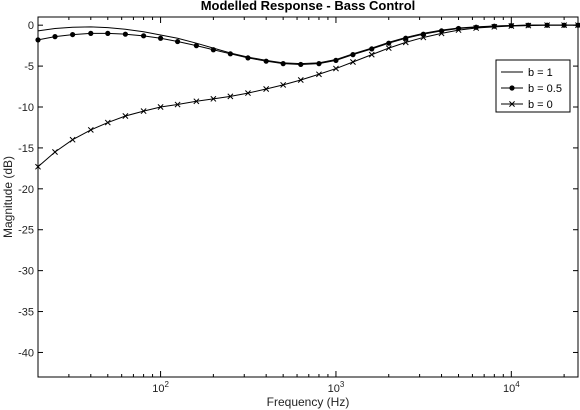  I want to click on x-tick-label: 10⁴, so click(511, 387).